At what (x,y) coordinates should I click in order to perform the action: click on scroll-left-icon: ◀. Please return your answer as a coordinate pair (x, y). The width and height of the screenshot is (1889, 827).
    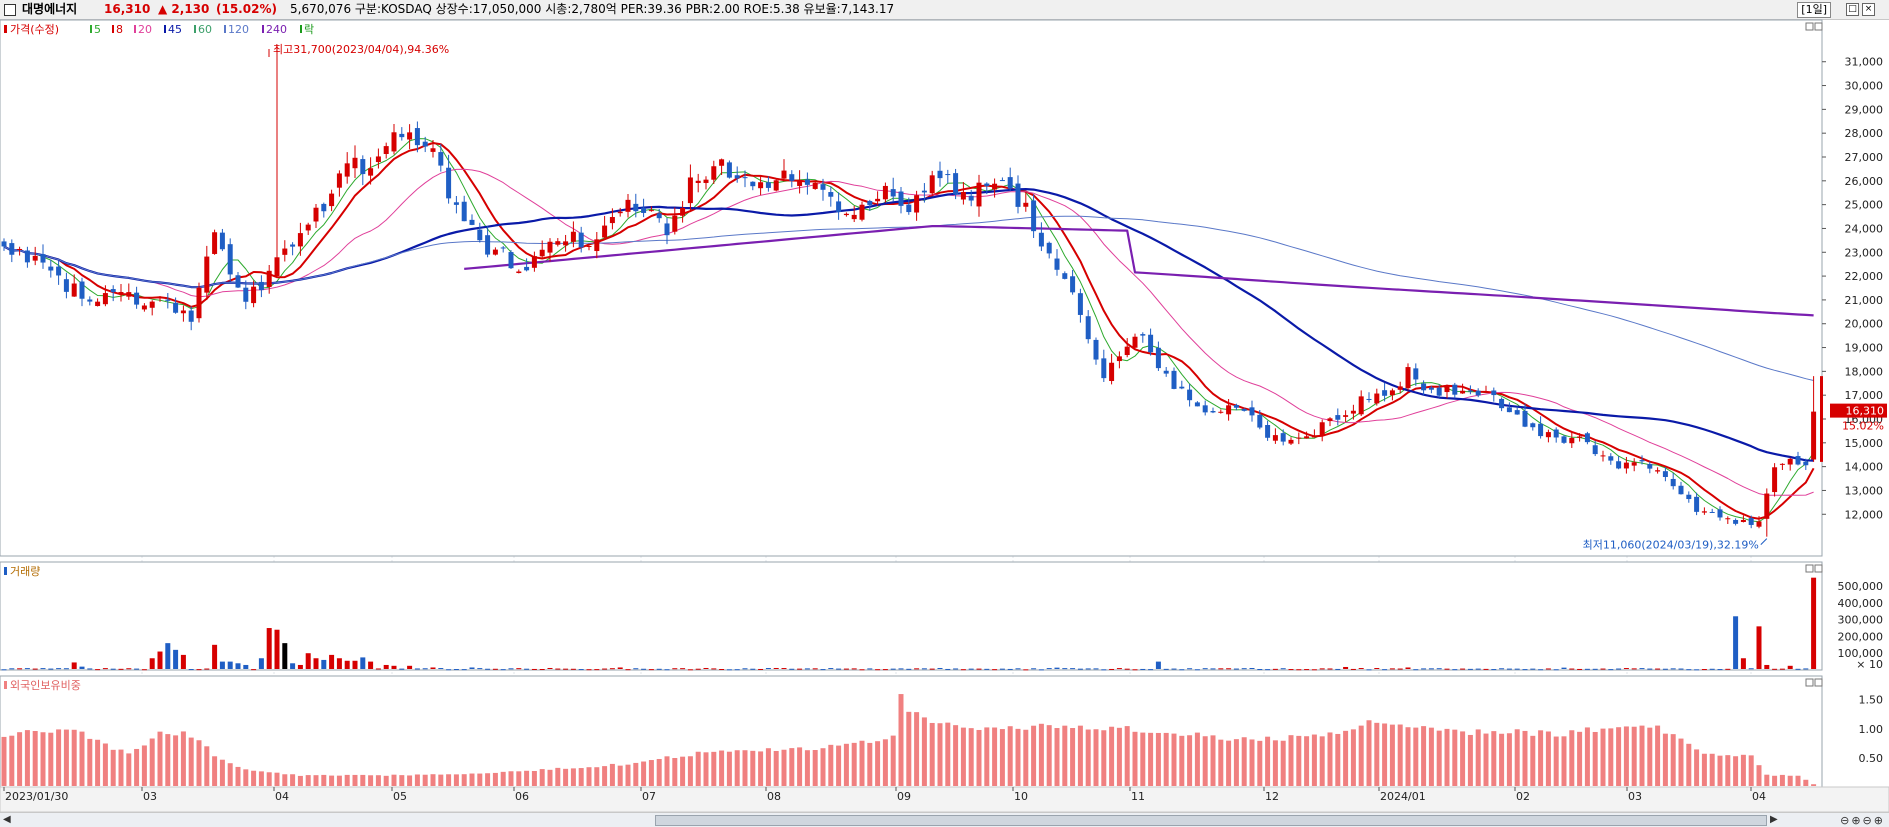
    Looking at the image, I should click on (7, 819).